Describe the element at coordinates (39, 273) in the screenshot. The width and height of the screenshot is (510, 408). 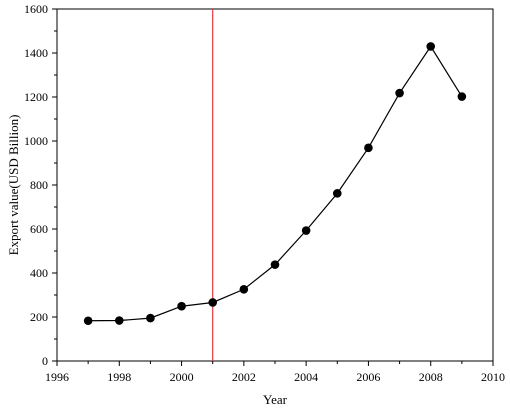
I see `y-tick-label: 400` at that location.